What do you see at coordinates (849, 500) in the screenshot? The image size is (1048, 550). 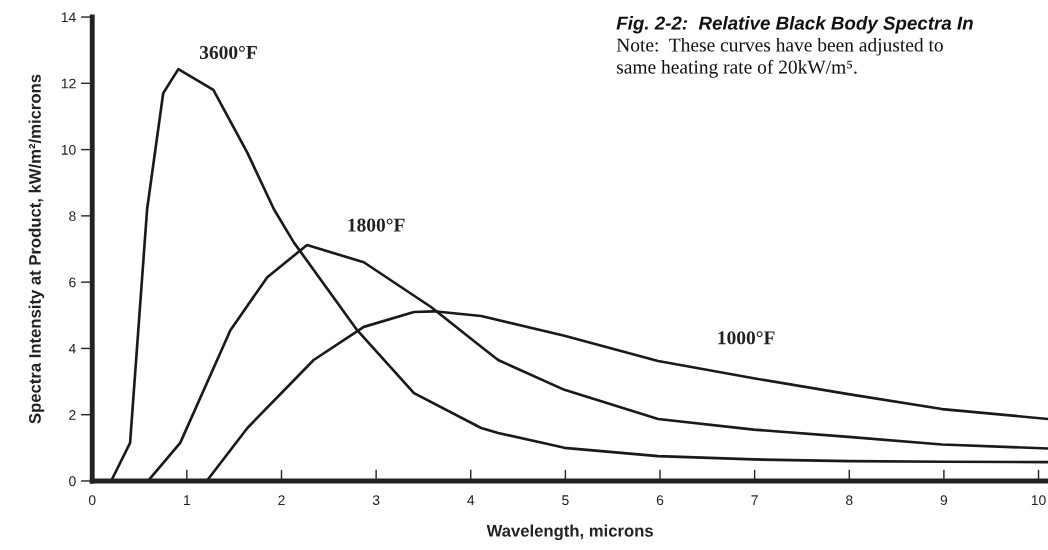 I see `x-tick-label: 8` at bounding box center [849, 500].